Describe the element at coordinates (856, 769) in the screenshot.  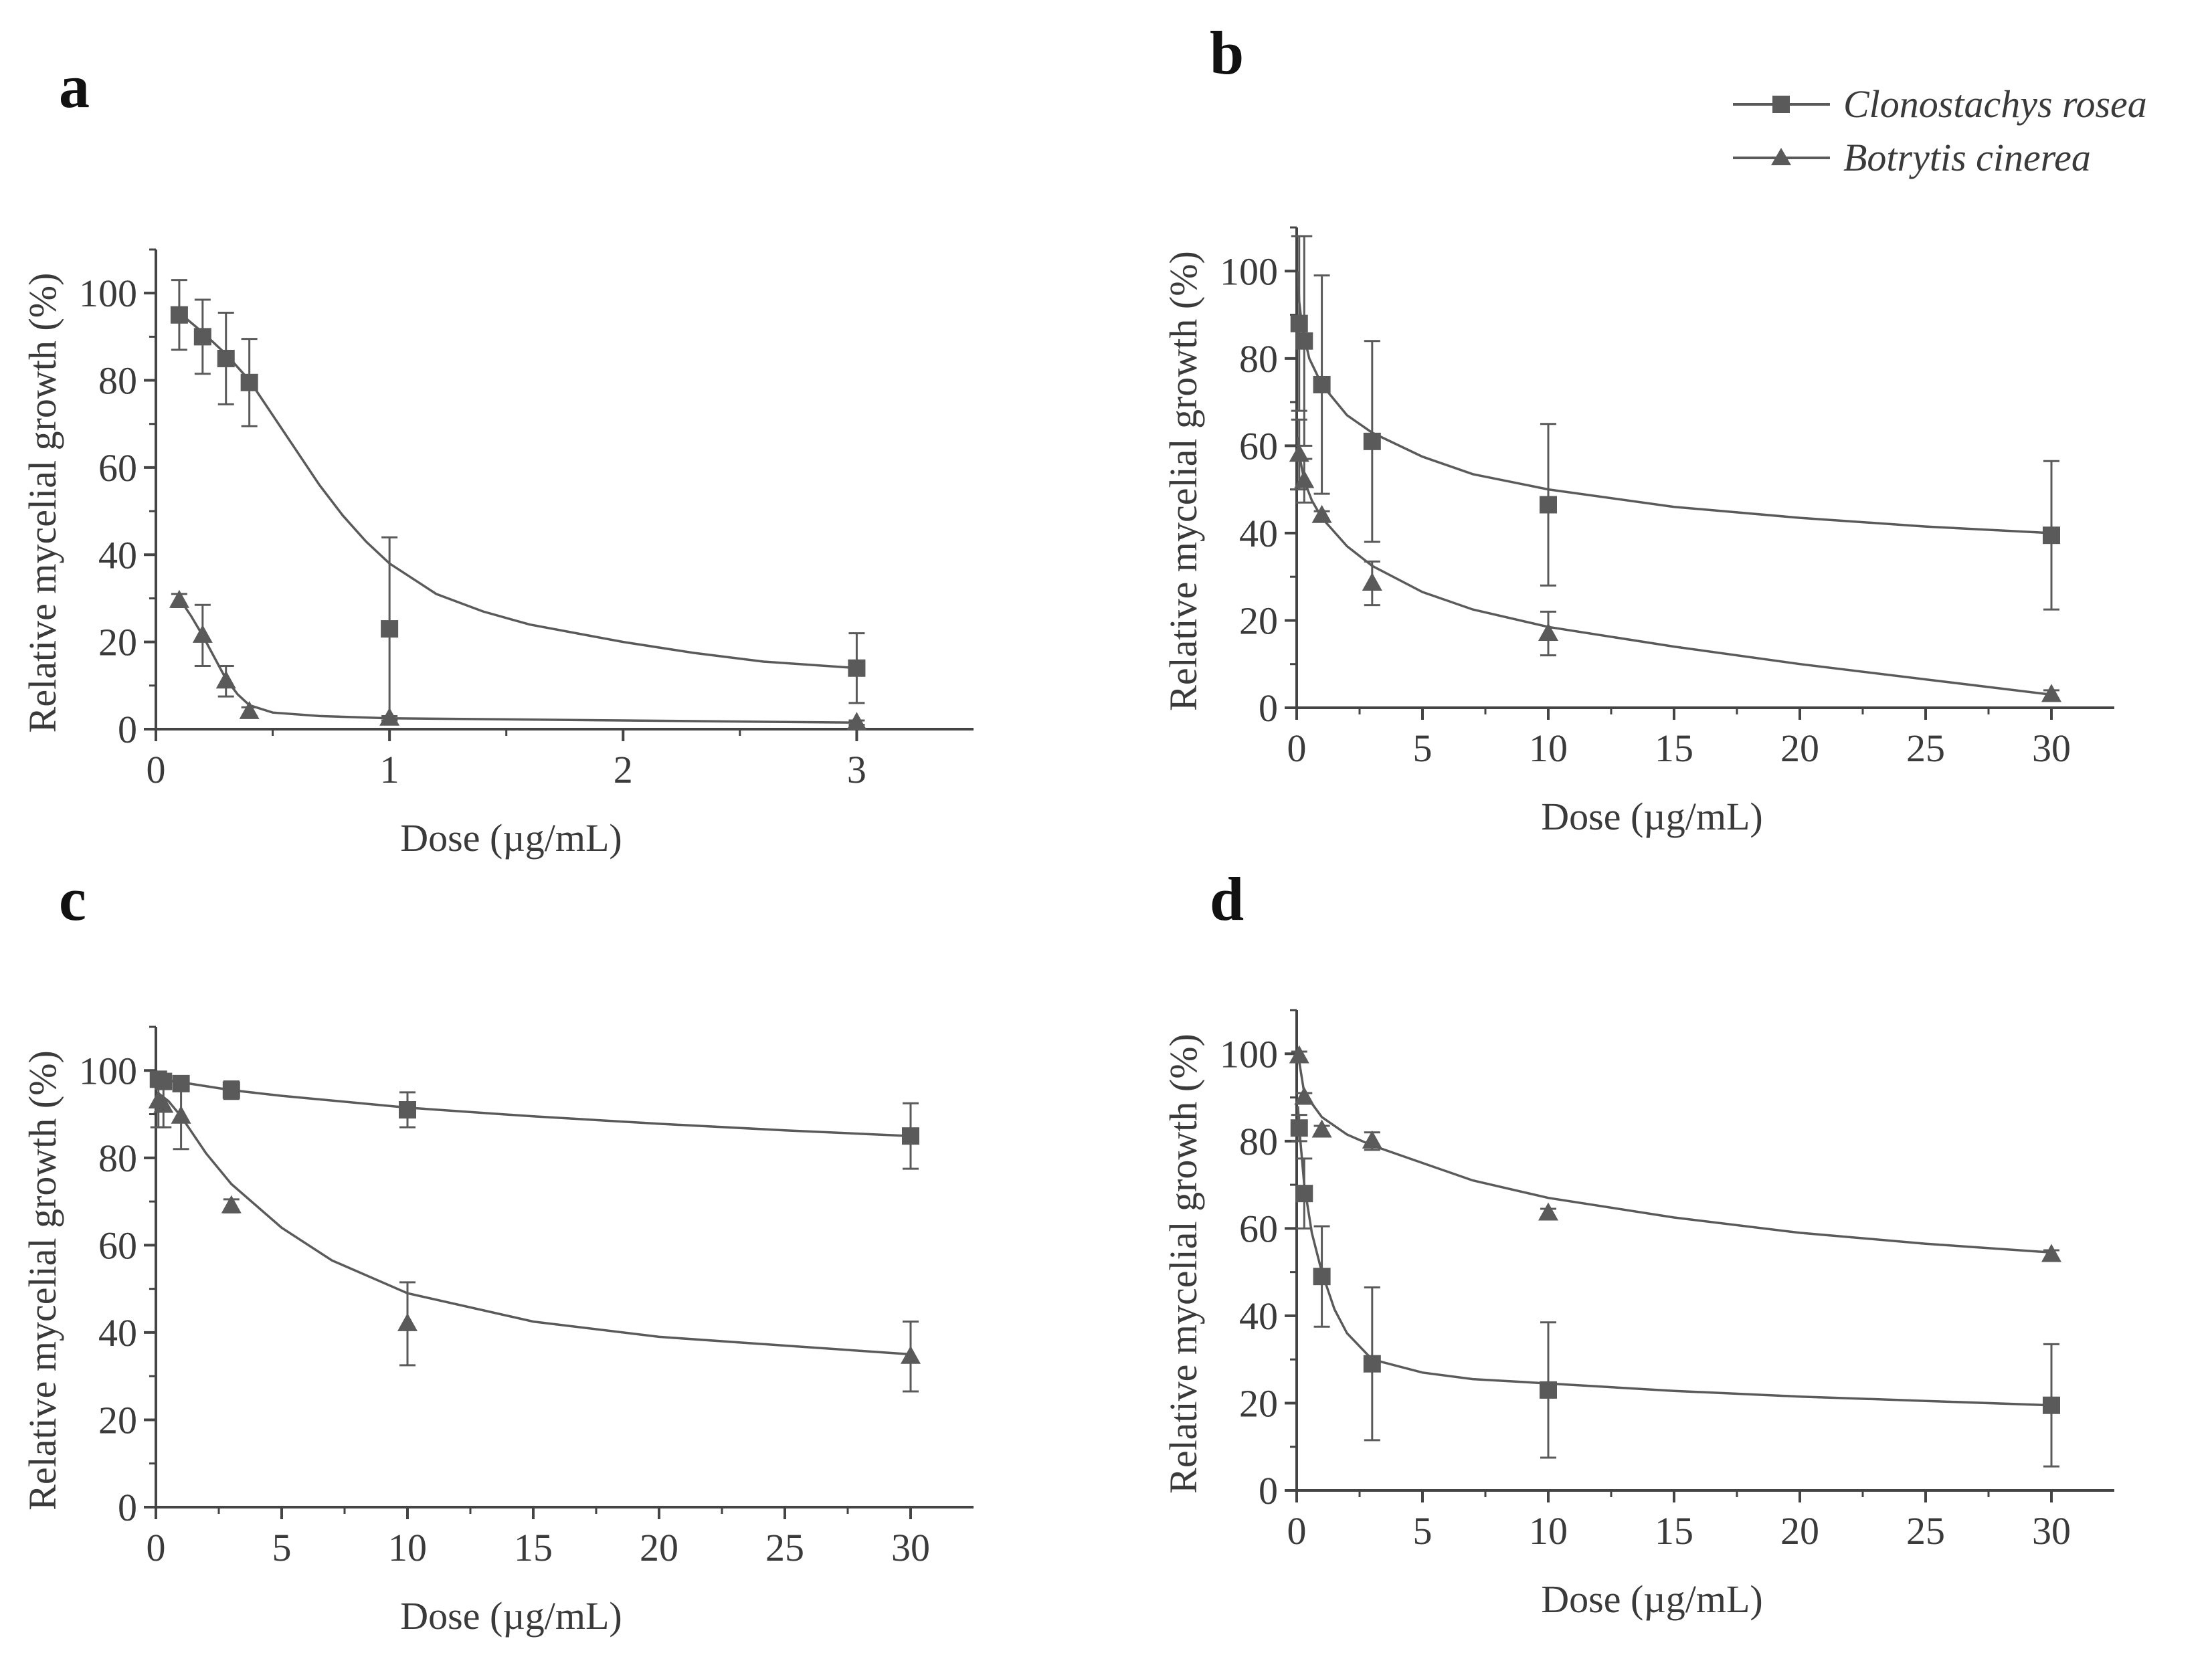
I see `x-tick-label: 3` at that location.